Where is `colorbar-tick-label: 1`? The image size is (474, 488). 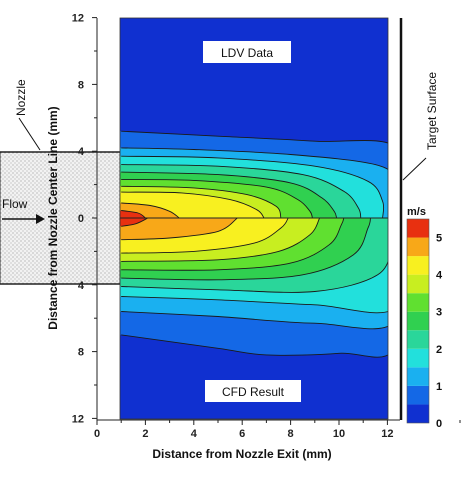 colorbar-tick-label: 1 is located at coordinates (439, 387).